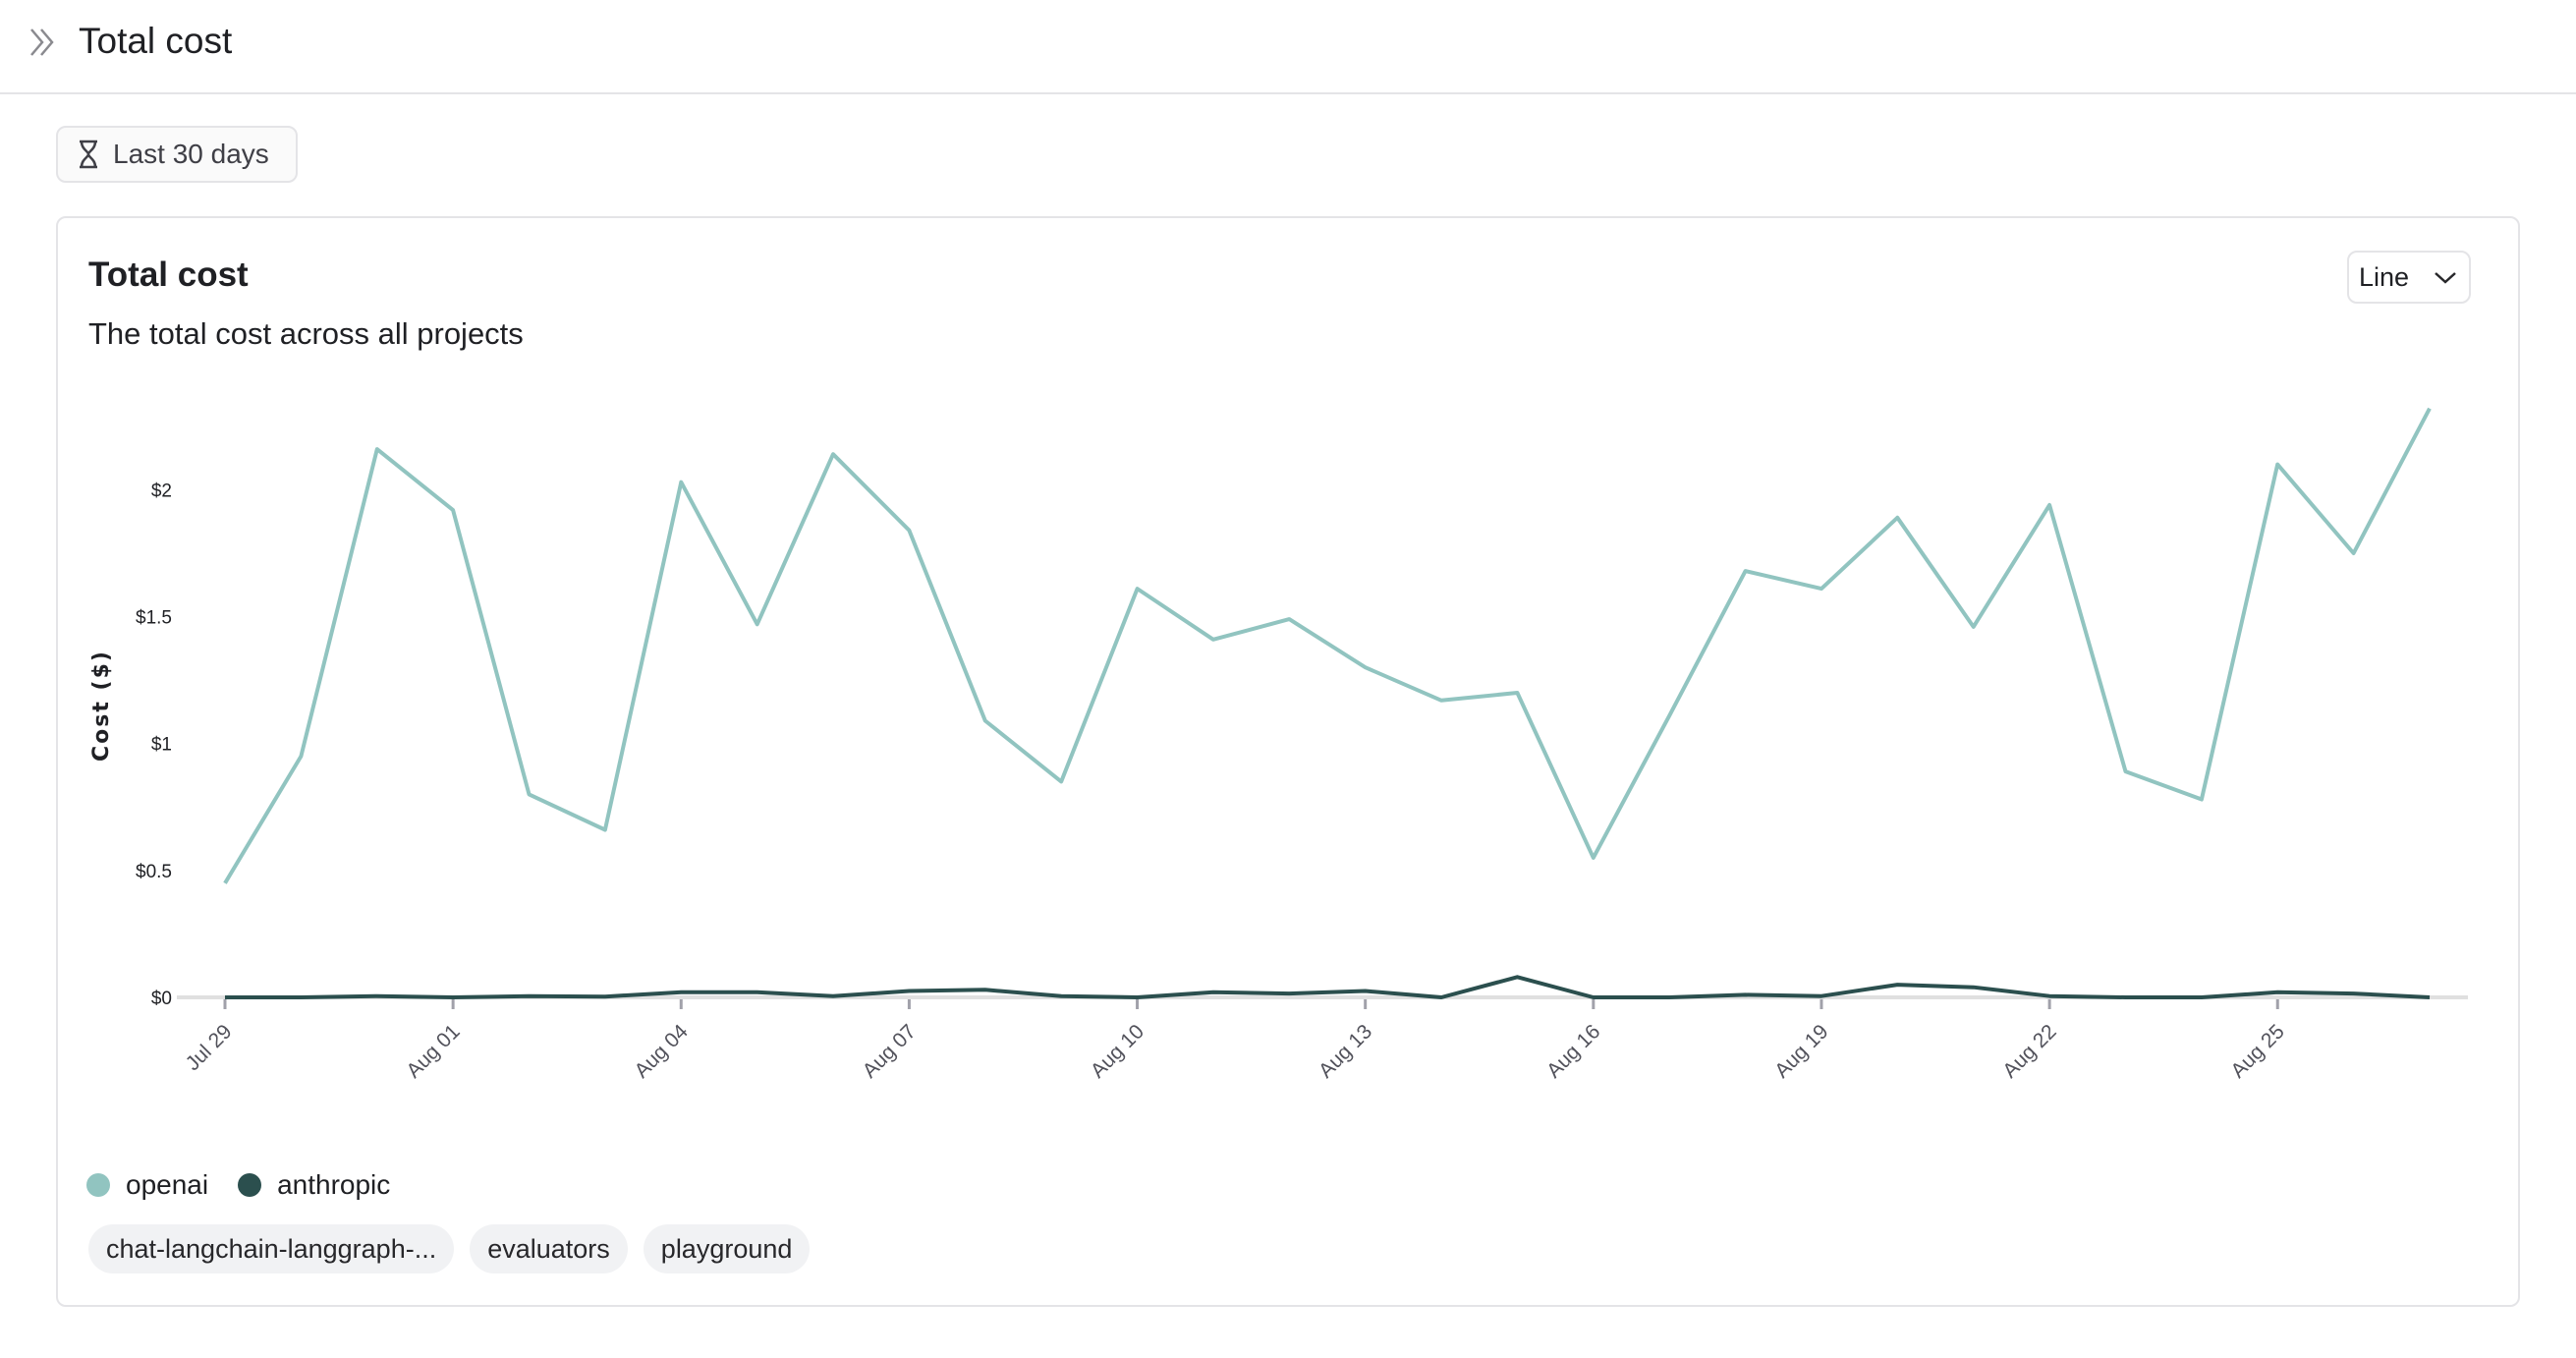  I want to click on double-chevron-right-icon, so click(44, 42).